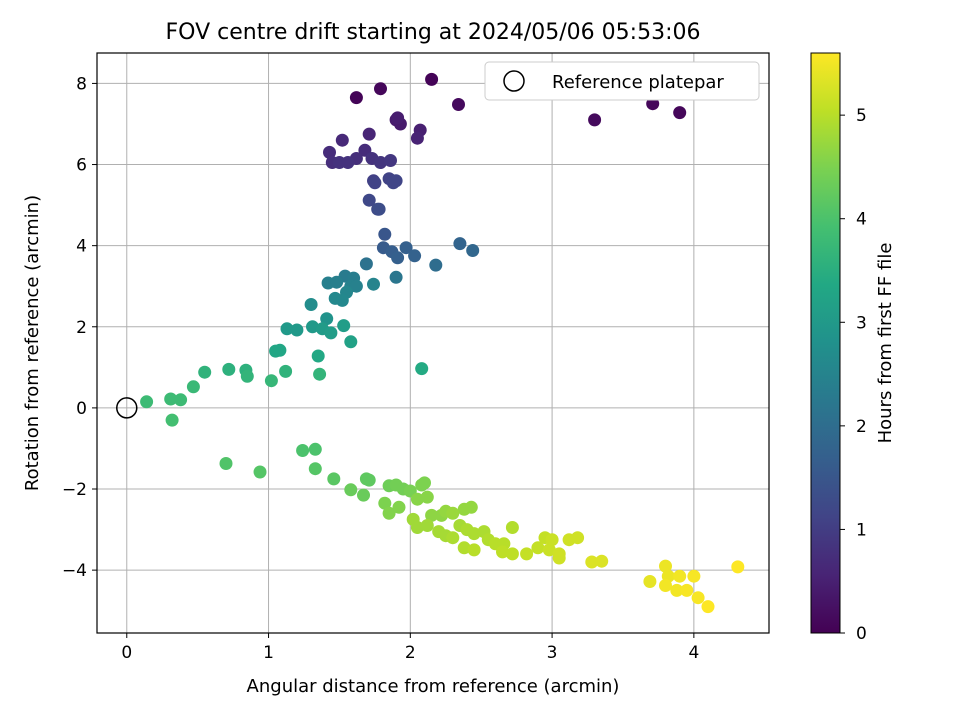  Describe the element at coordinates (410, 653) in the screenshot. I see `x-tick-label: 2` at that location.